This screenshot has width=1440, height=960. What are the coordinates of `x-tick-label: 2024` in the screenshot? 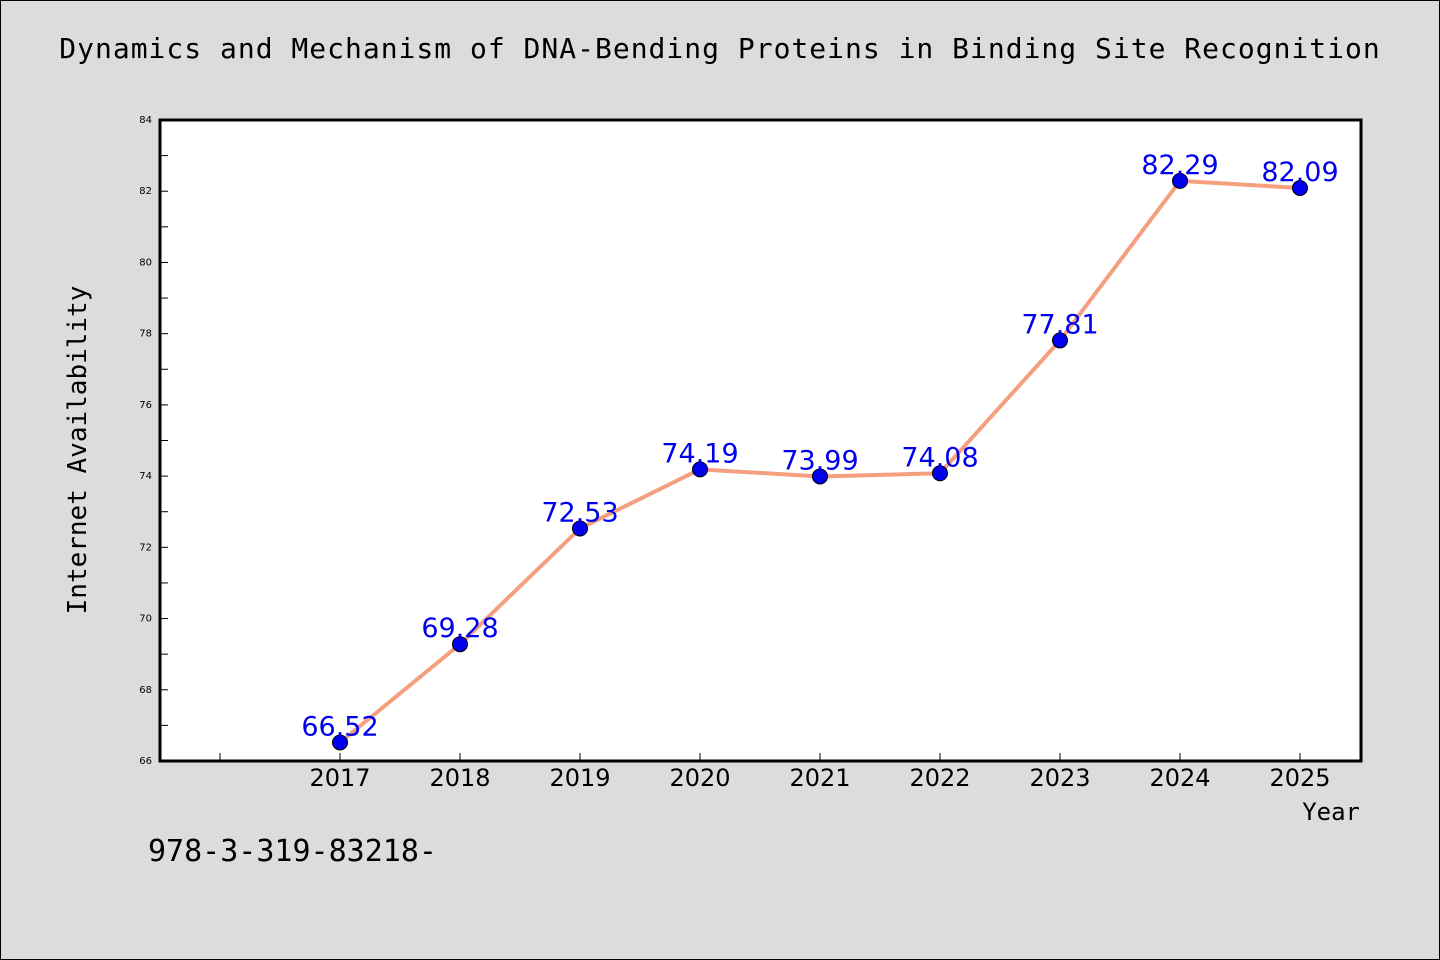 It's located at (1179, 778).